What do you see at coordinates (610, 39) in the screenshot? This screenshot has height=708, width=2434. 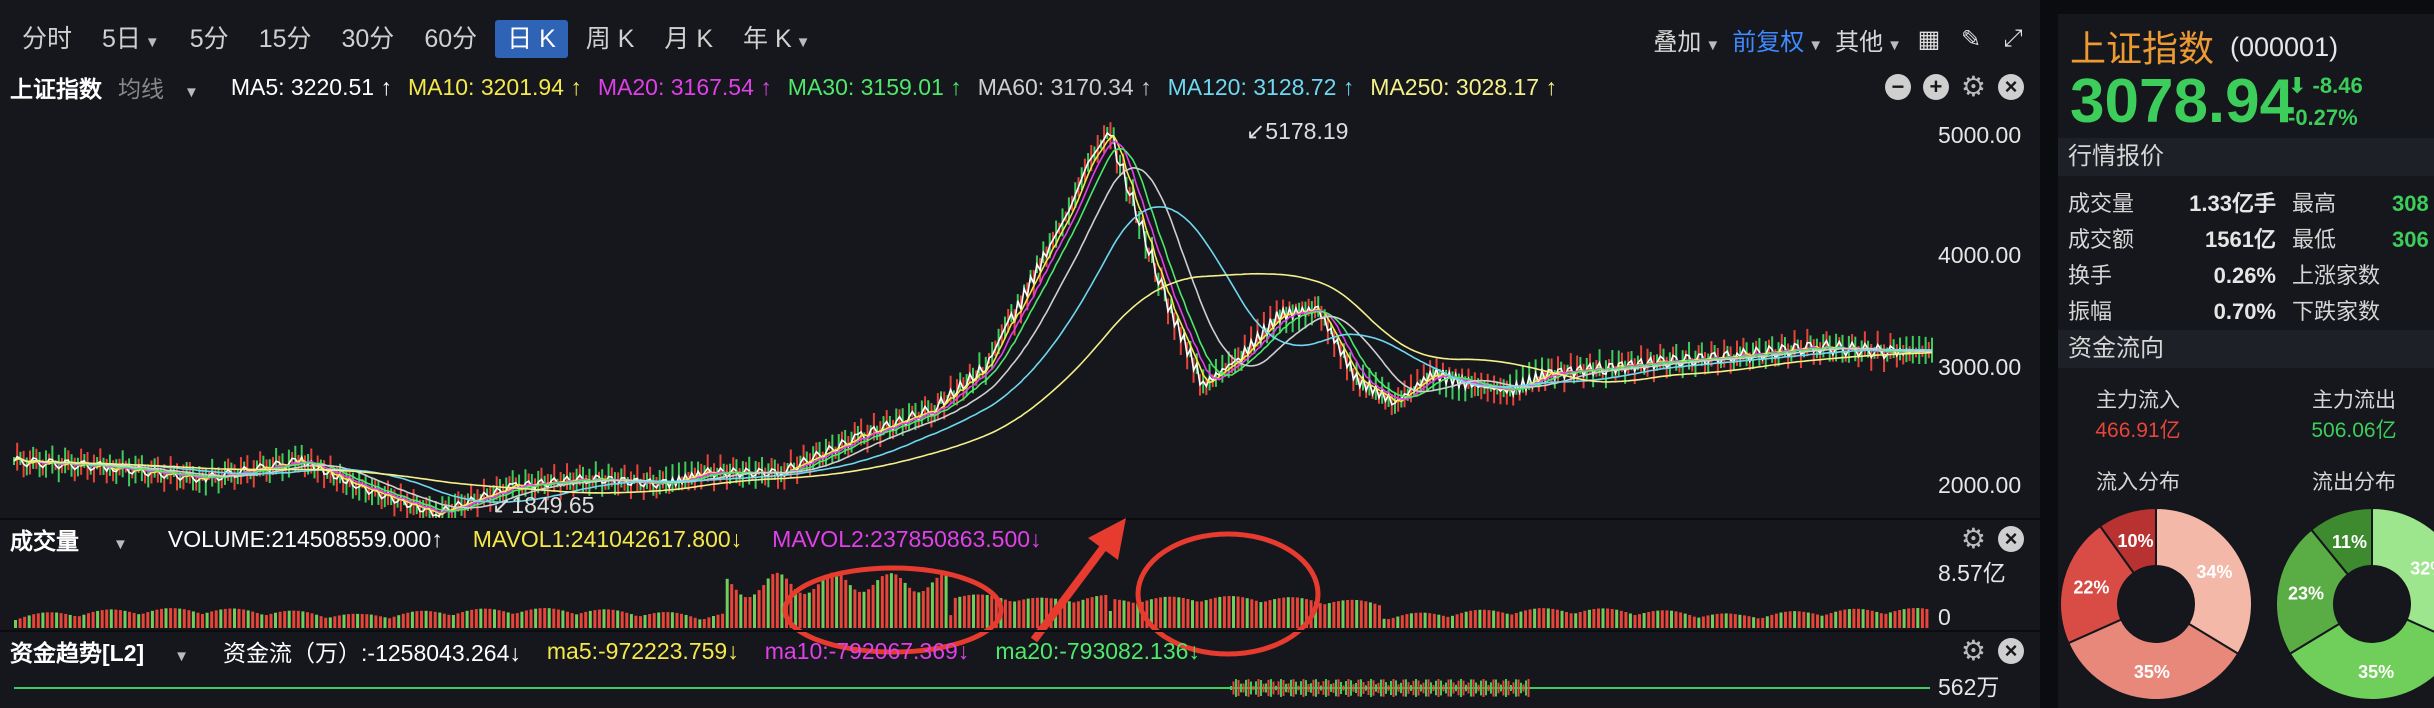 I see `tab-7: 周 K` at bounding box center [610, 39].